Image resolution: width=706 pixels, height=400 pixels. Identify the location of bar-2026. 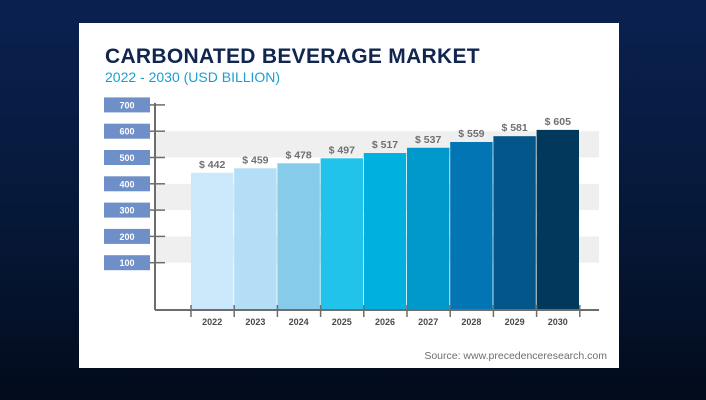
(385, 231).